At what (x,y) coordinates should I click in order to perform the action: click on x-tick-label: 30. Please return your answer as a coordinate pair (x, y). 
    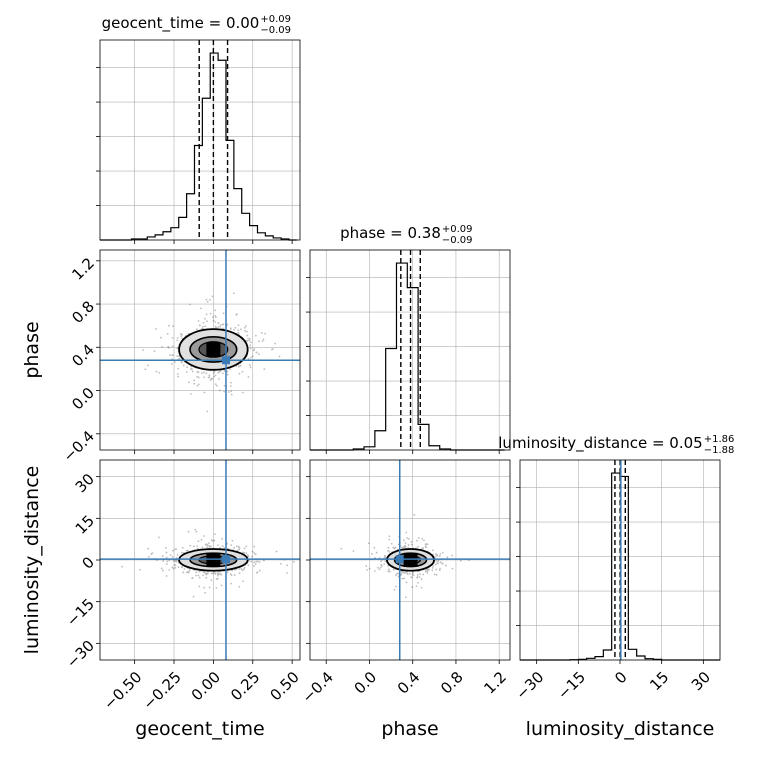
    Looking at the image, I should click on (701, 681).